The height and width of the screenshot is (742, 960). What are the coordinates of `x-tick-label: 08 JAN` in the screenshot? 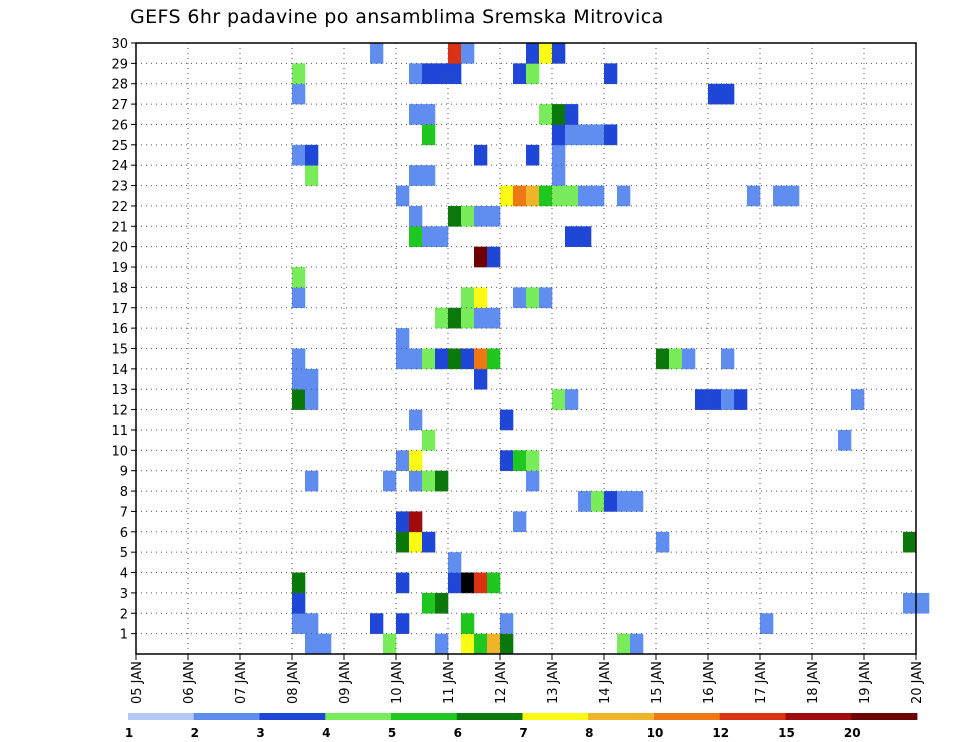 It's located at (293, 682).